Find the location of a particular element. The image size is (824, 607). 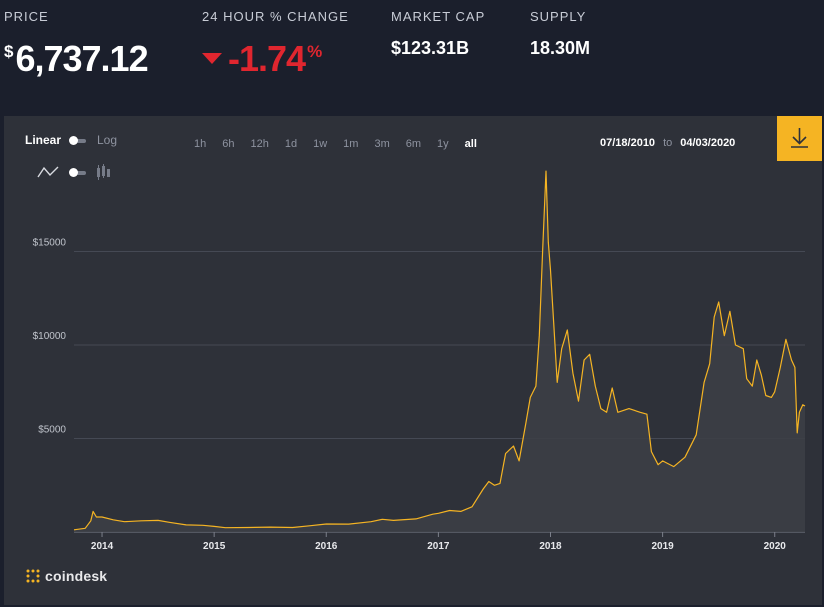

range-button-6h: 6h is located at coordinates (228, 144).